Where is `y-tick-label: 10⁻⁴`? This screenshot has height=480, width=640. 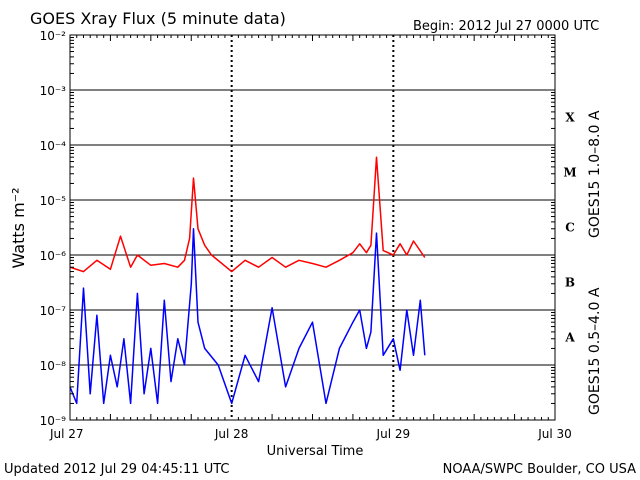 y-tick-label: 10⁻⁴ is located at coordinates (53, 146).